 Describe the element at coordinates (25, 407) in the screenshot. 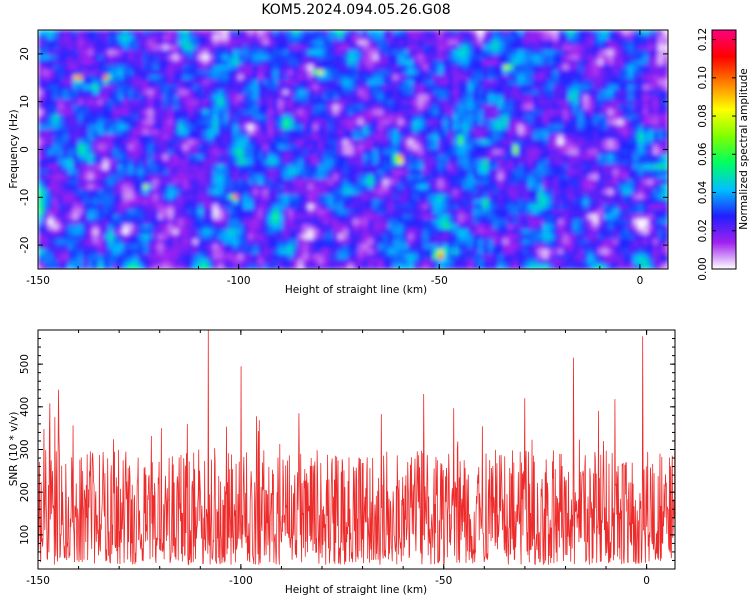

I see `snr-y-tick-label: 400` at that location.